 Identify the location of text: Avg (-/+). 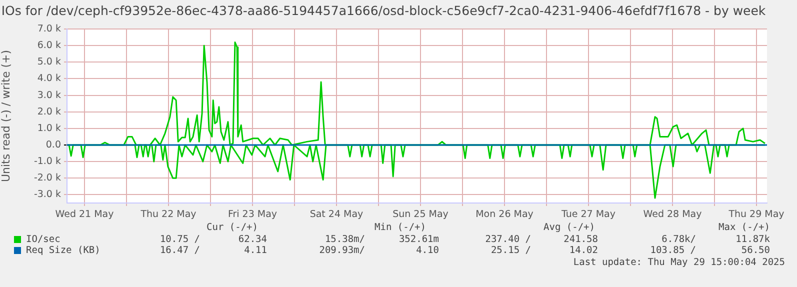
(569, 227).